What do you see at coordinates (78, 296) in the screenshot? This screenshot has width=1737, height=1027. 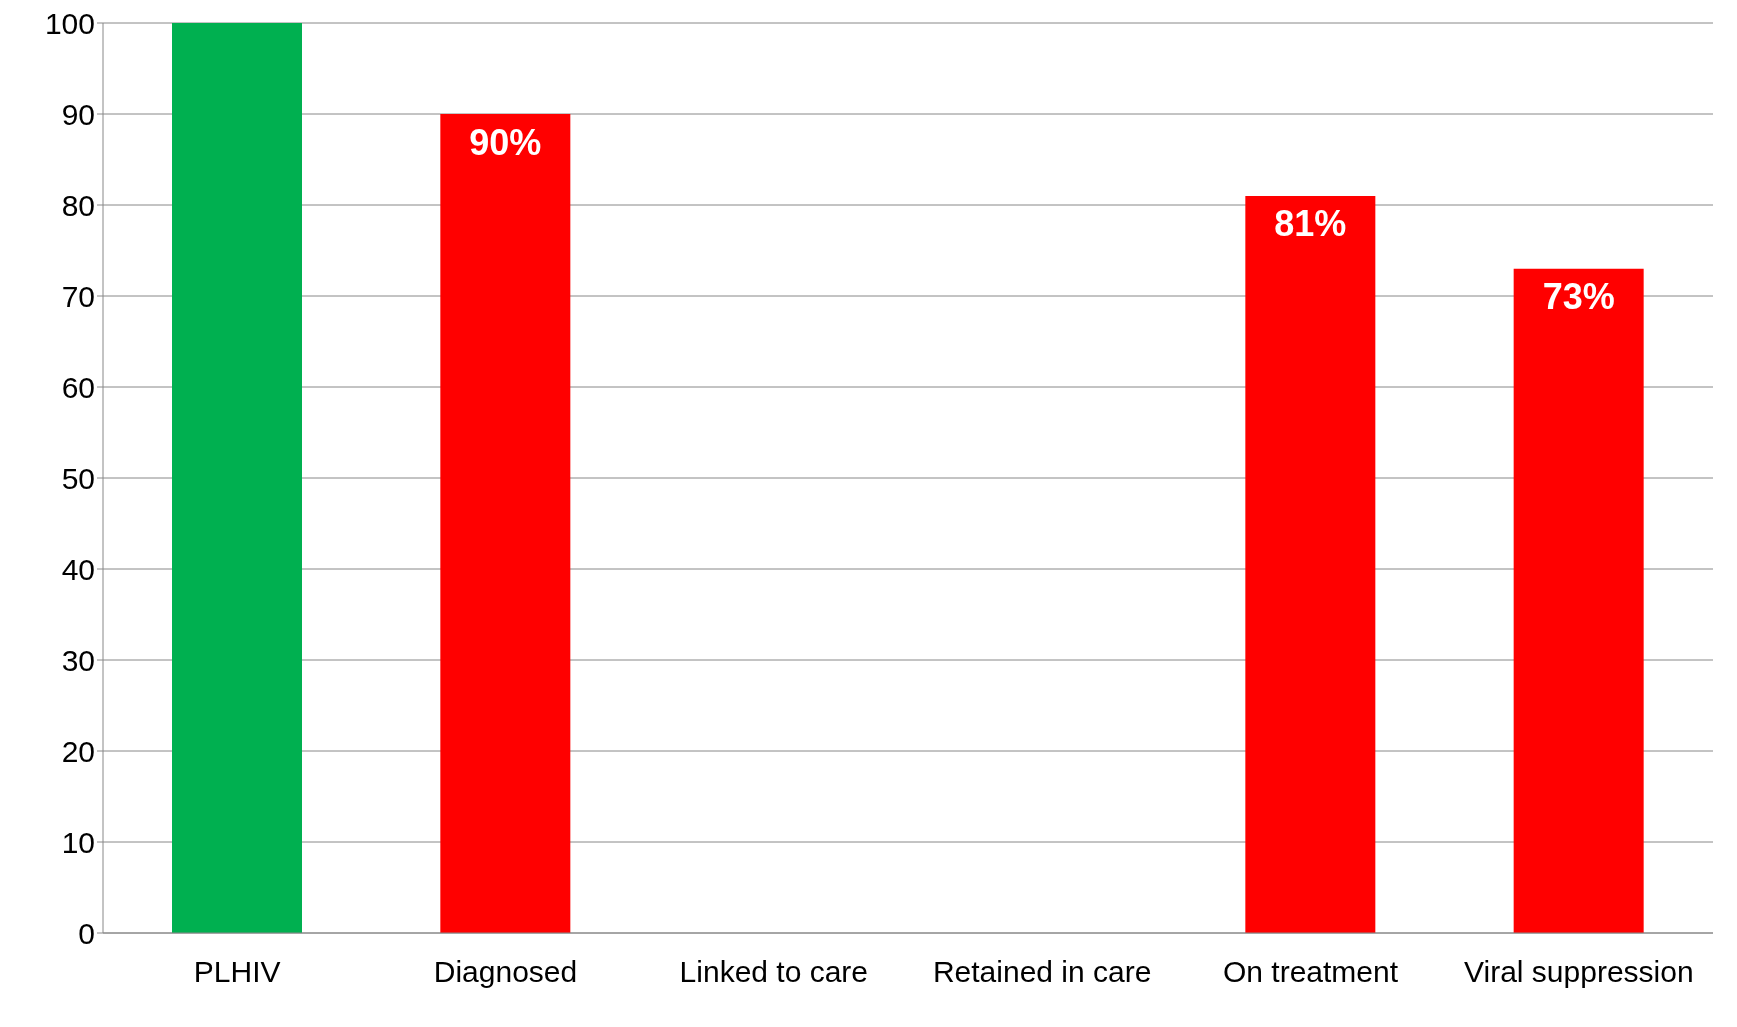 I see `y-tick-label: 70` at bounding box center [78, 296].